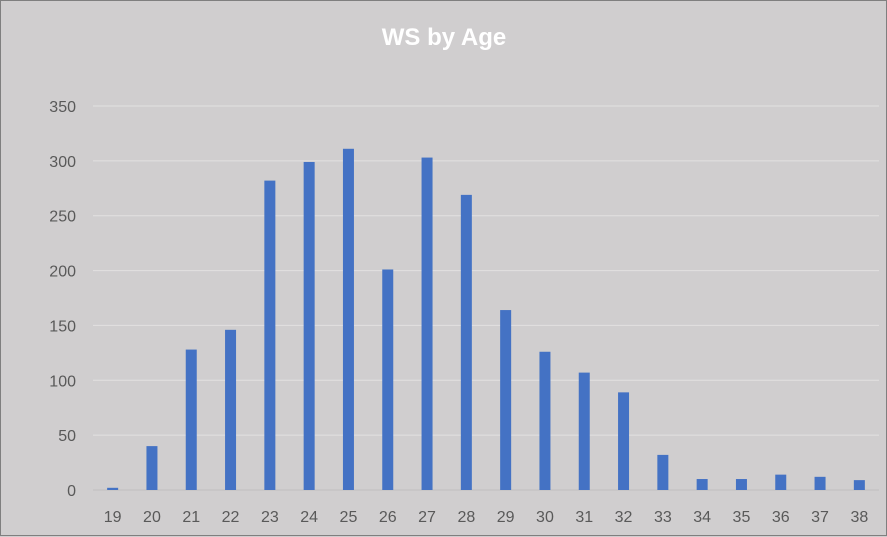  What do you see at coordinates (702, 517) in the screenshot?
I see `x-tick-label: 34` at bounding box center [702, 517].